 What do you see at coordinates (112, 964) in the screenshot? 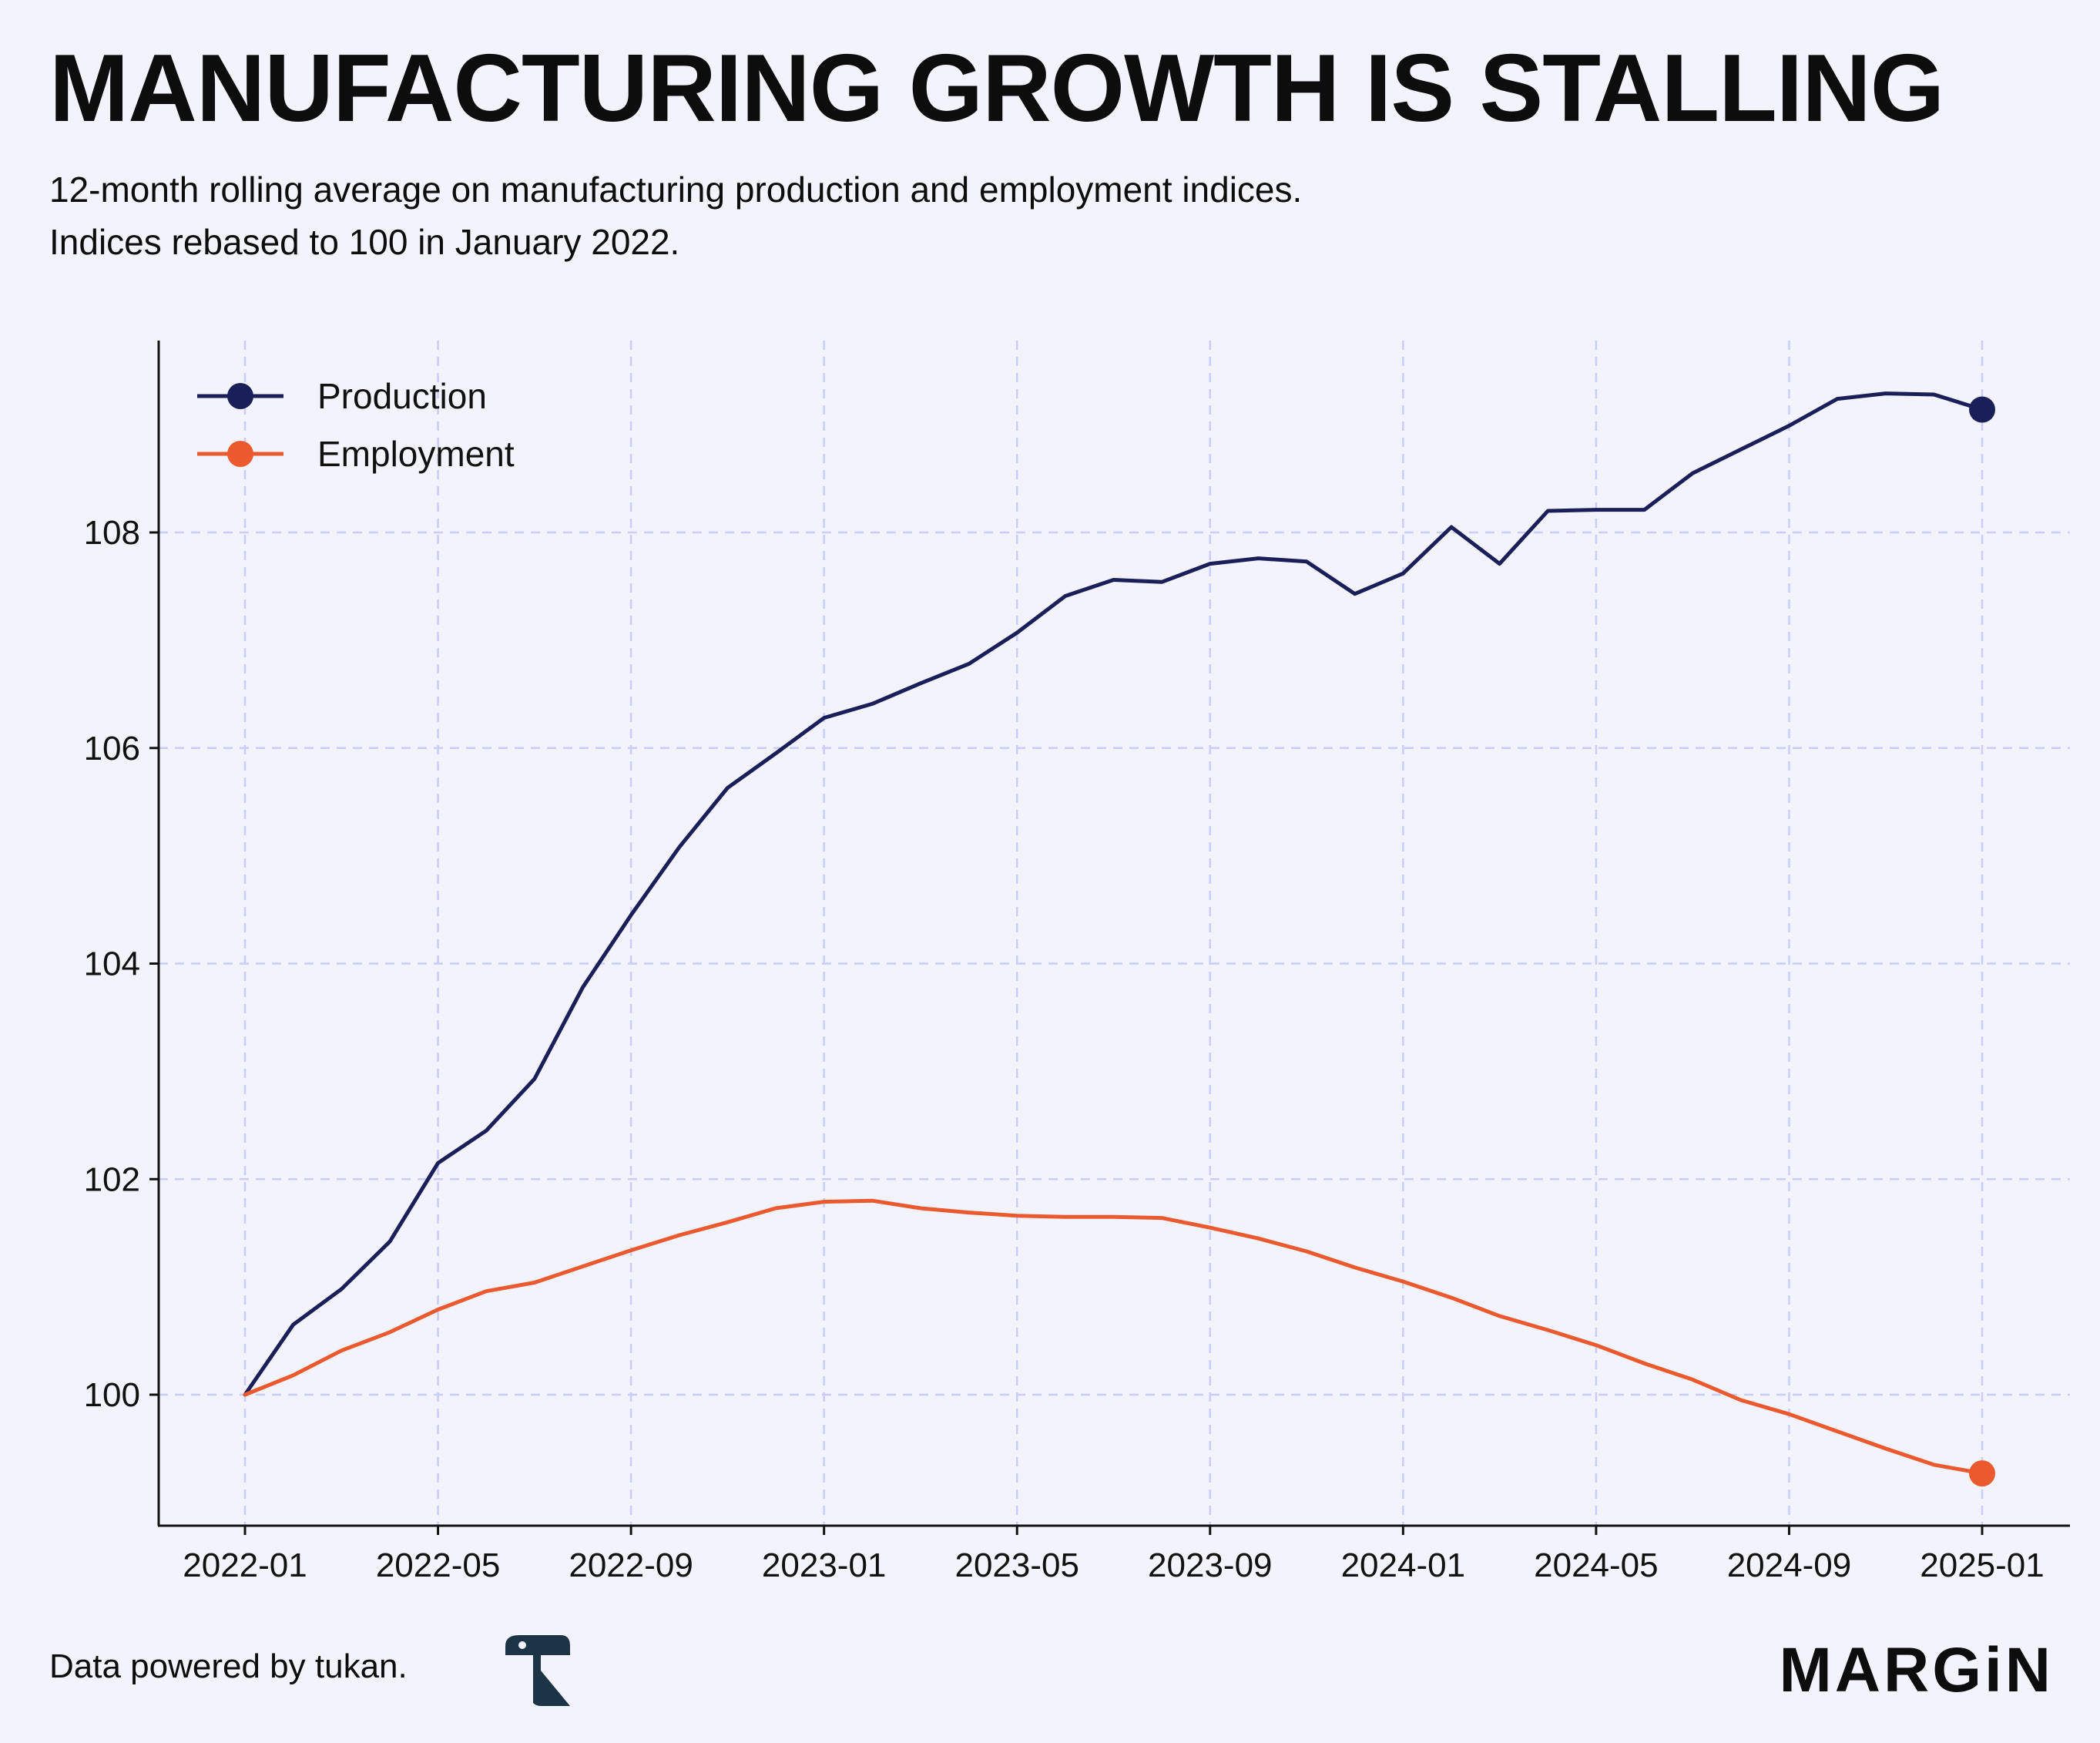
I see `y-tick-label: 104` at bounding box center [112, 964].